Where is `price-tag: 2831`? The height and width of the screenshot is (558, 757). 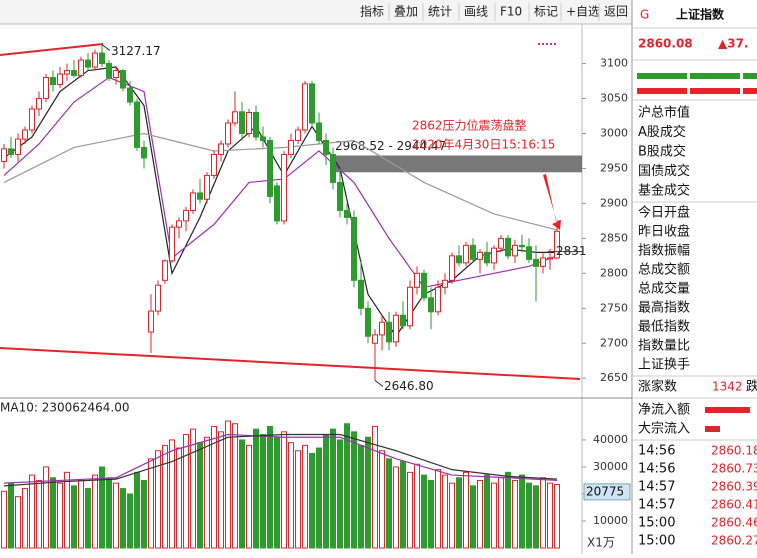
price-tag: 2831 is located at coordinates (571, 251).